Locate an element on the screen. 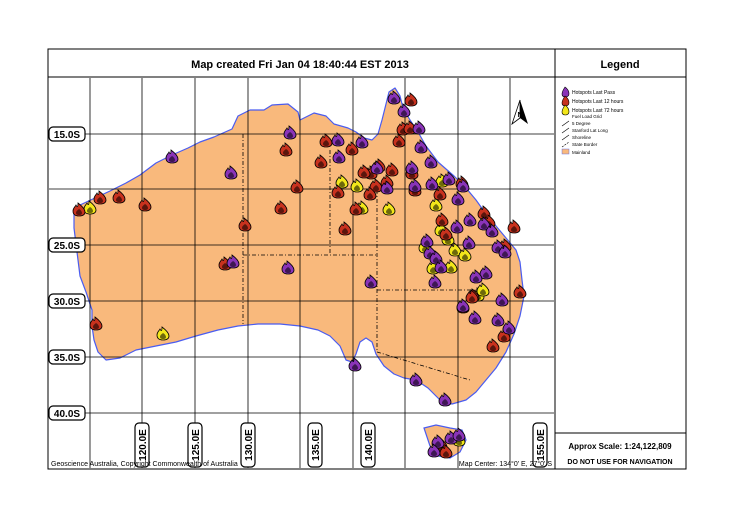 Image resolution: width=732 pixels, height=521 pixels. map-title: Map created Fri Jan 04 18:40:44 EST 2013 is located at coordinates (300, 65).